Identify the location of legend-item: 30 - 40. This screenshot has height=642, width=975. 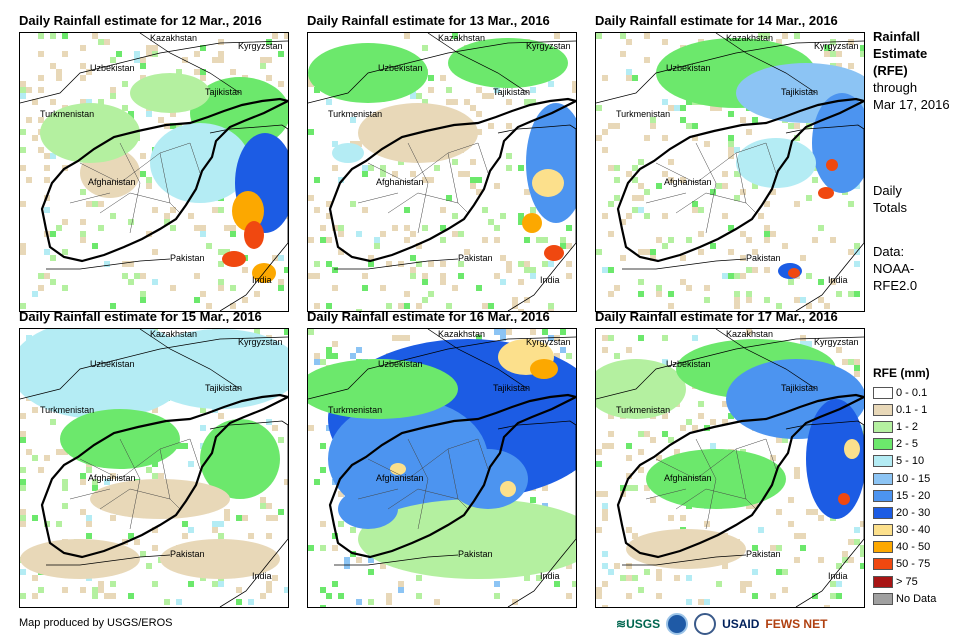
(904, 530).